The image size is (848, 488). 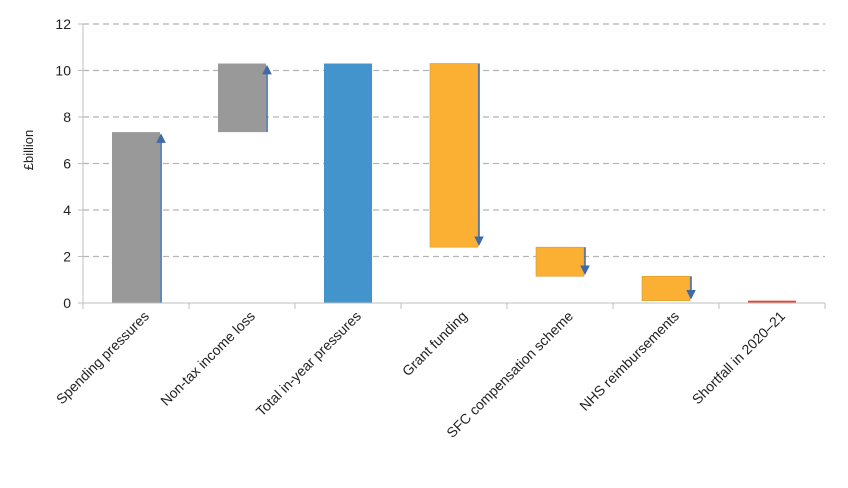 I want to click on x-category-label: Grant funding, so click(x=434, y=343).